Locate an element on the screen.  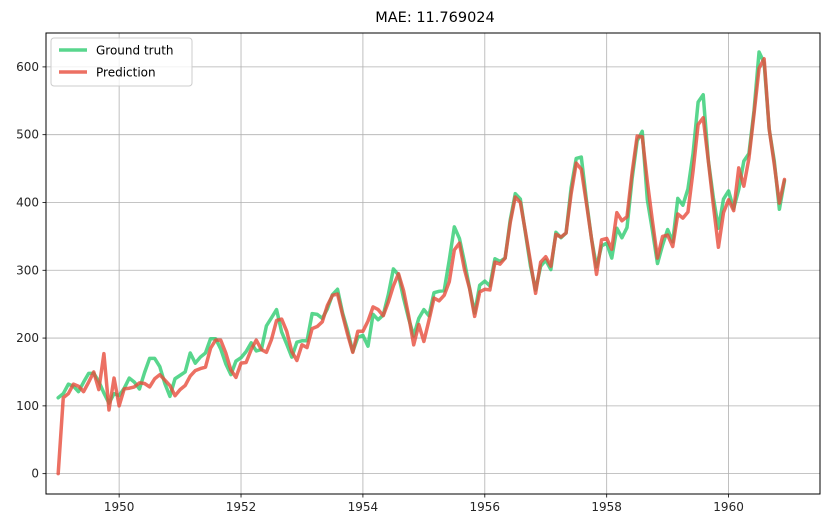
y-tick-label: 0 is located at coordinates (35, 474).